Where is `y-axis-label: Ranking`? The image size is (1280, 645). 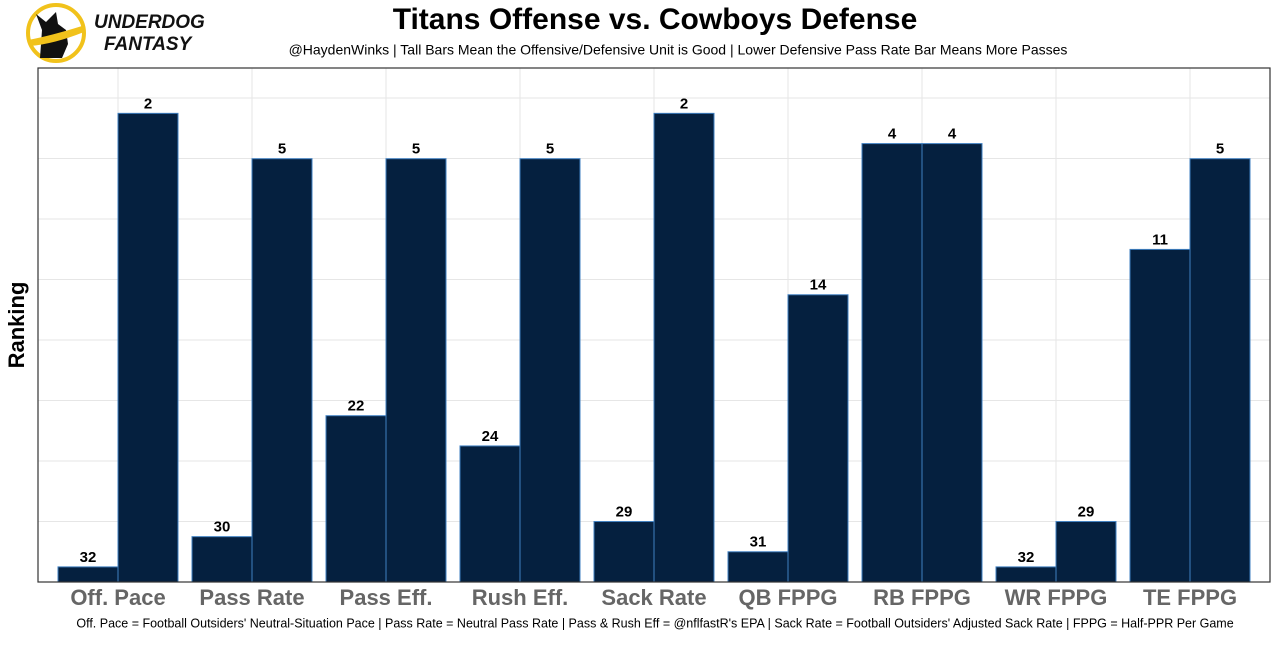
y-axis-label: Ranking is located at coordinates (16, 325).